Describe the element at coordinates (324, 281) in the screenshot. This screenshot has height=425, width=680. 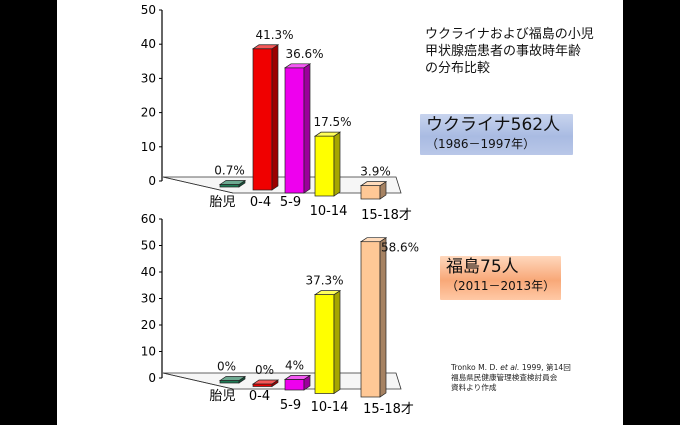
I see `data-label: 37.3%` at that location.